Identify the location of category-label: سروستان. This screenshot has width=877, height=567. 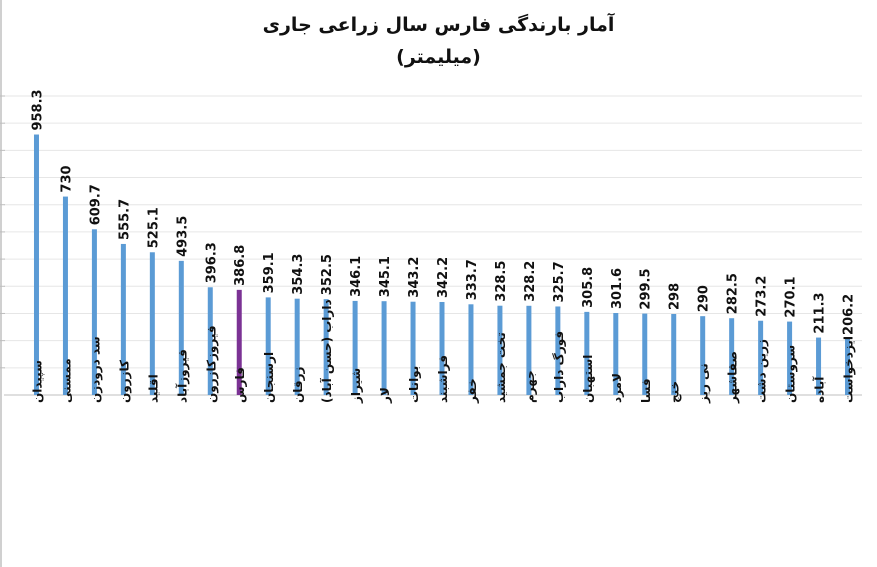
(791, 374).